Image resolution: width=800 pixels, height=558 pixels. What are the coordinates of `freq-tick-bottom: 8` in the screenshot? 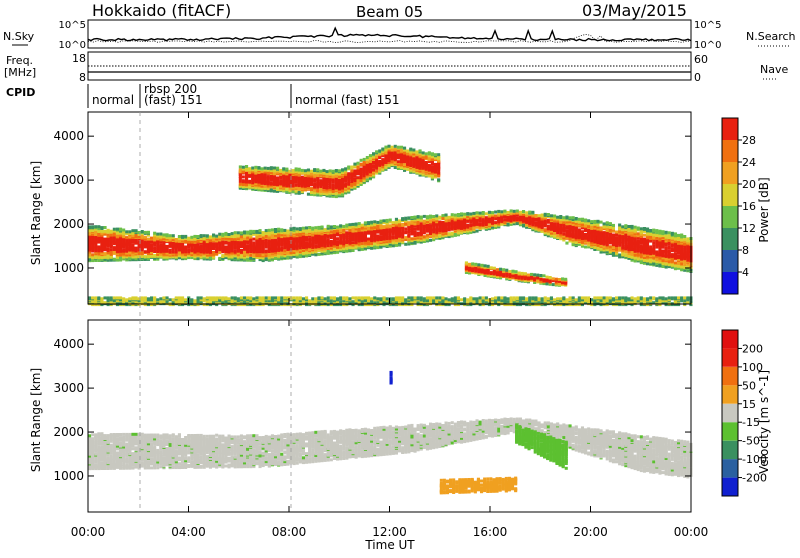 It's located at (82, 77).